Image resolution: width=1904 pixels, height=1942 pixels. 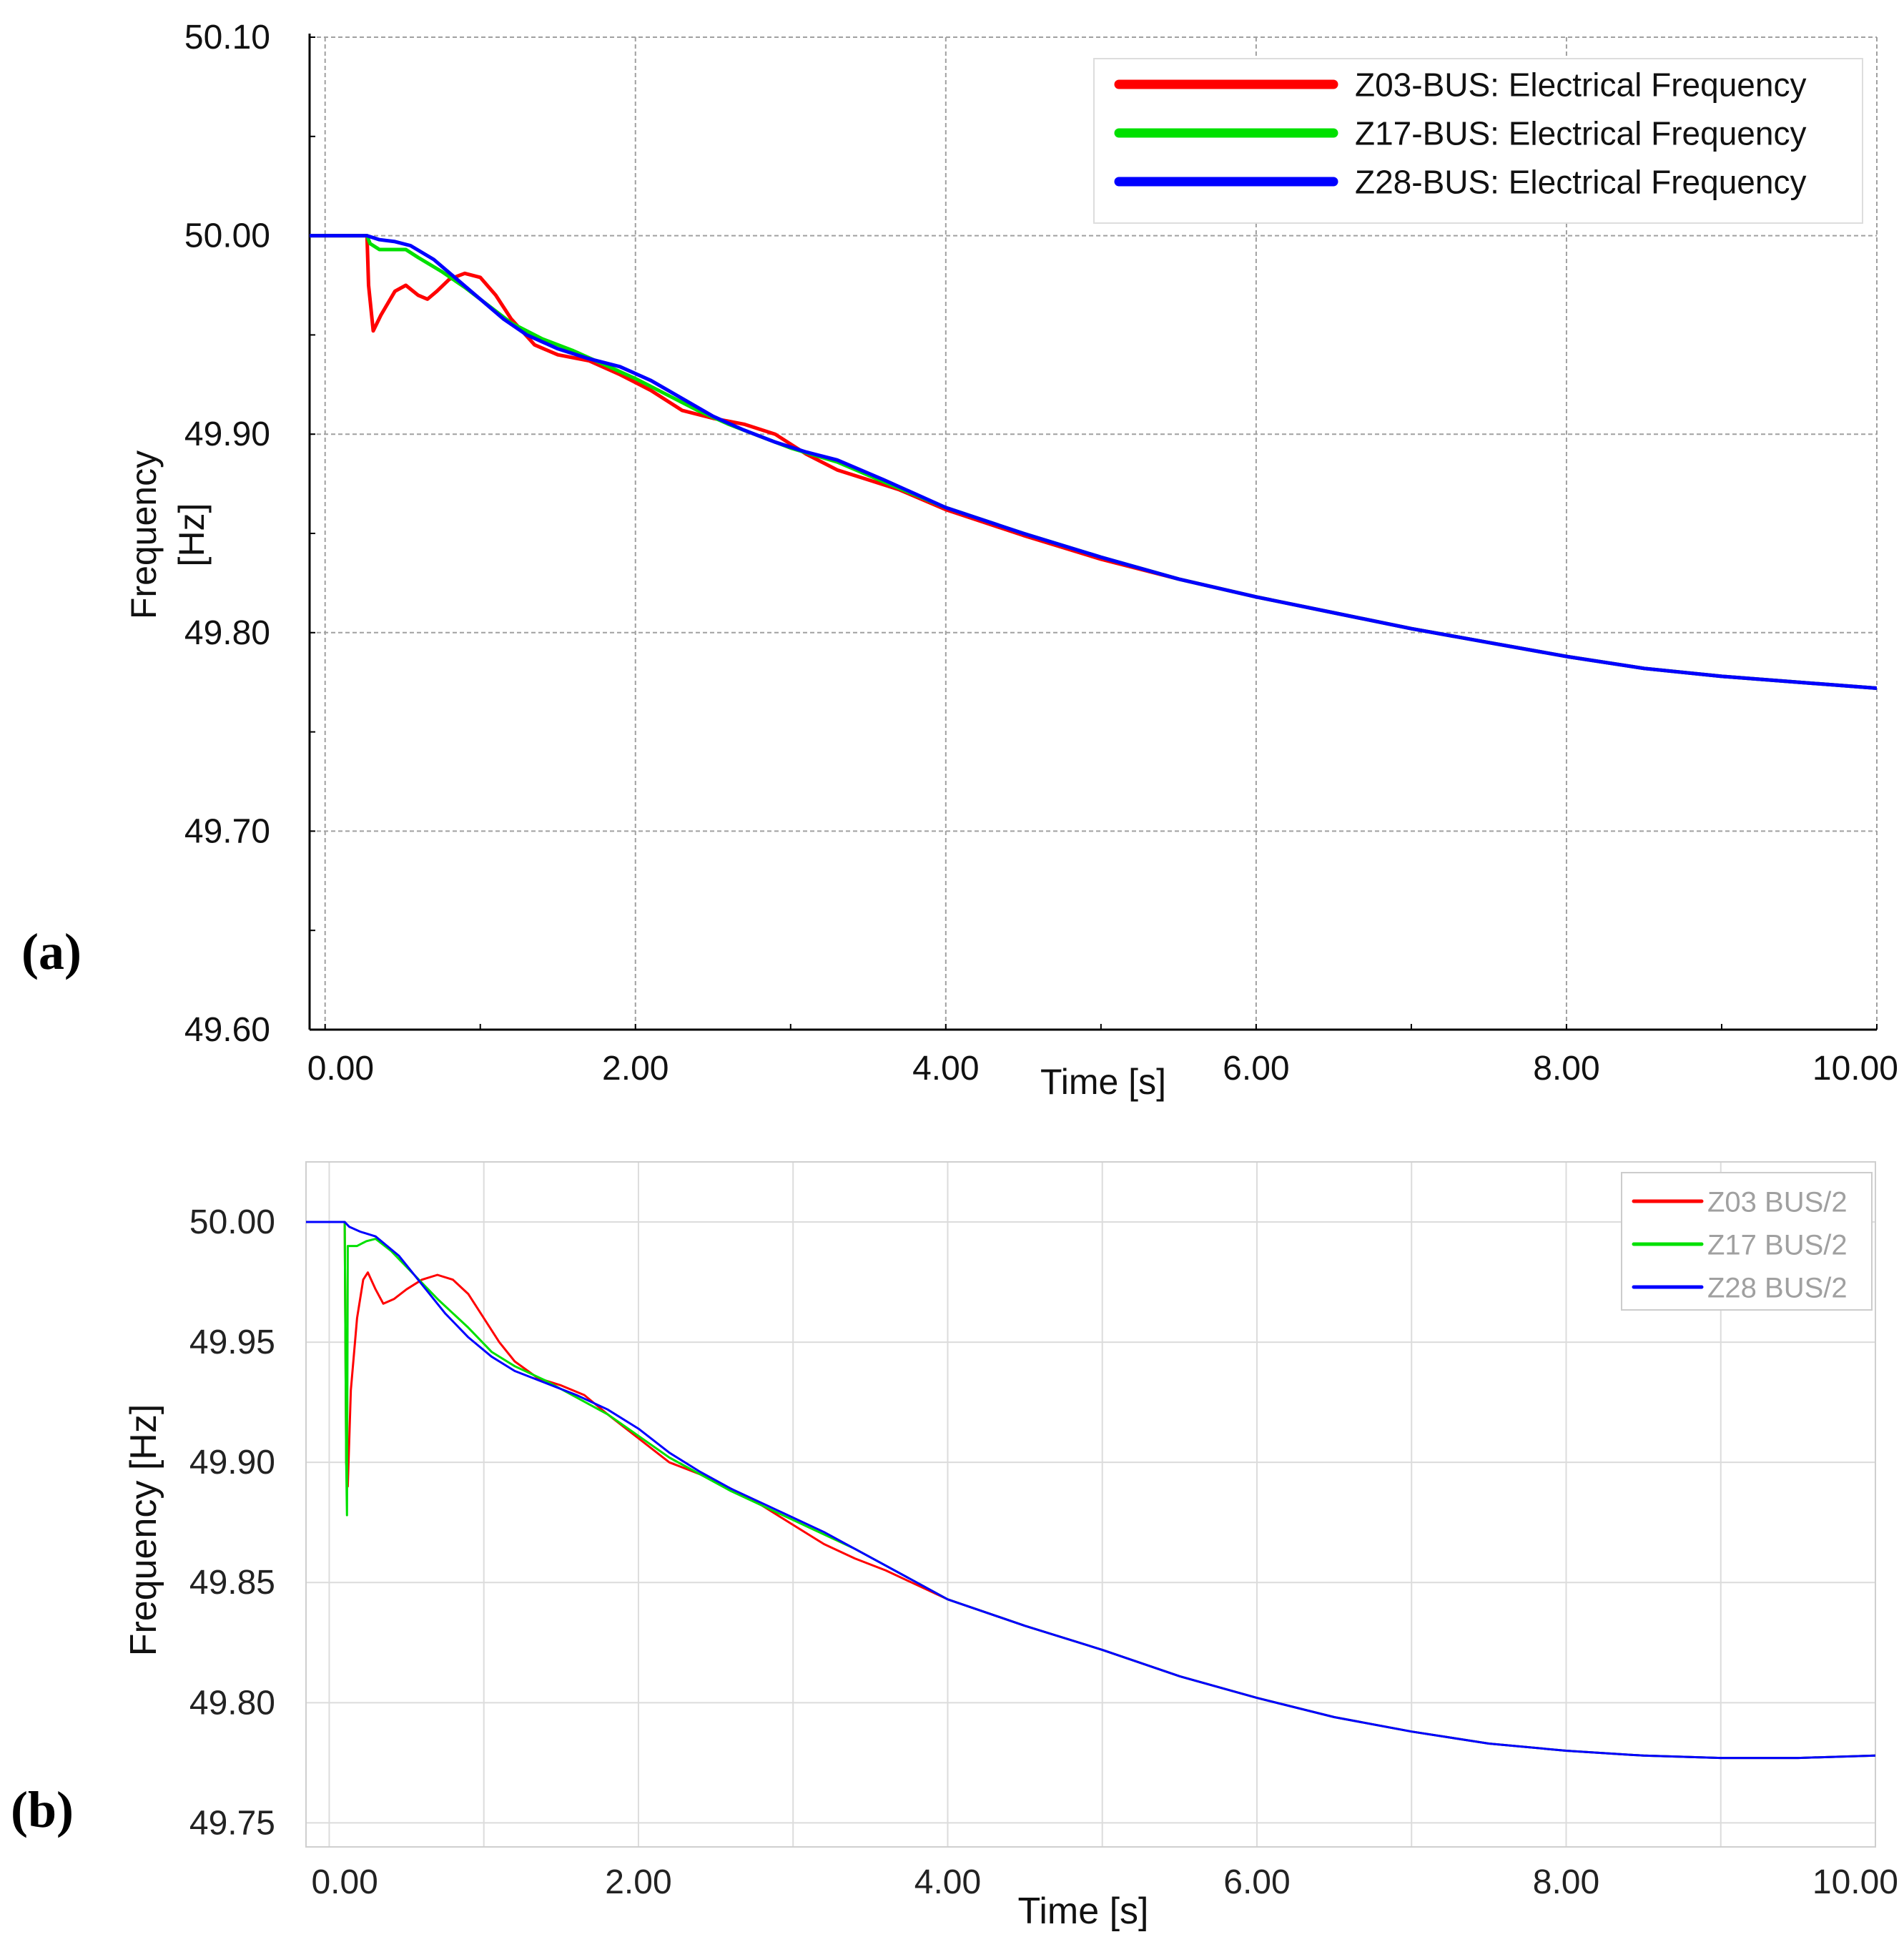 What do you see at coordinates (51, 951) in the screenshot?
I see `panel-label: (a)` at bounding box center [51, 951].